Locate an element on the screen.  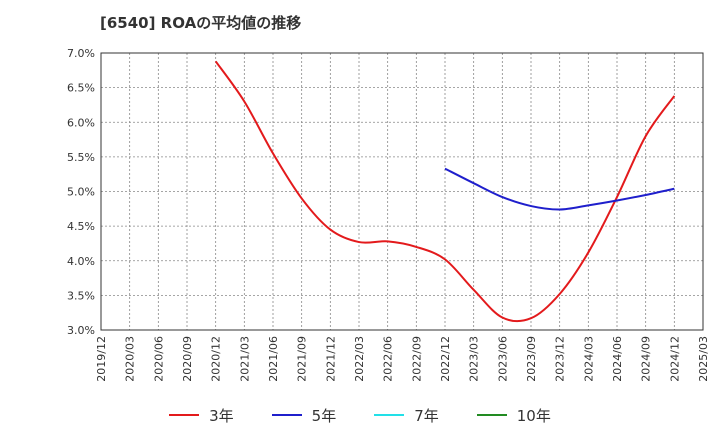
x-tick-label: 2022/03 is located at coordinates (359, 359).